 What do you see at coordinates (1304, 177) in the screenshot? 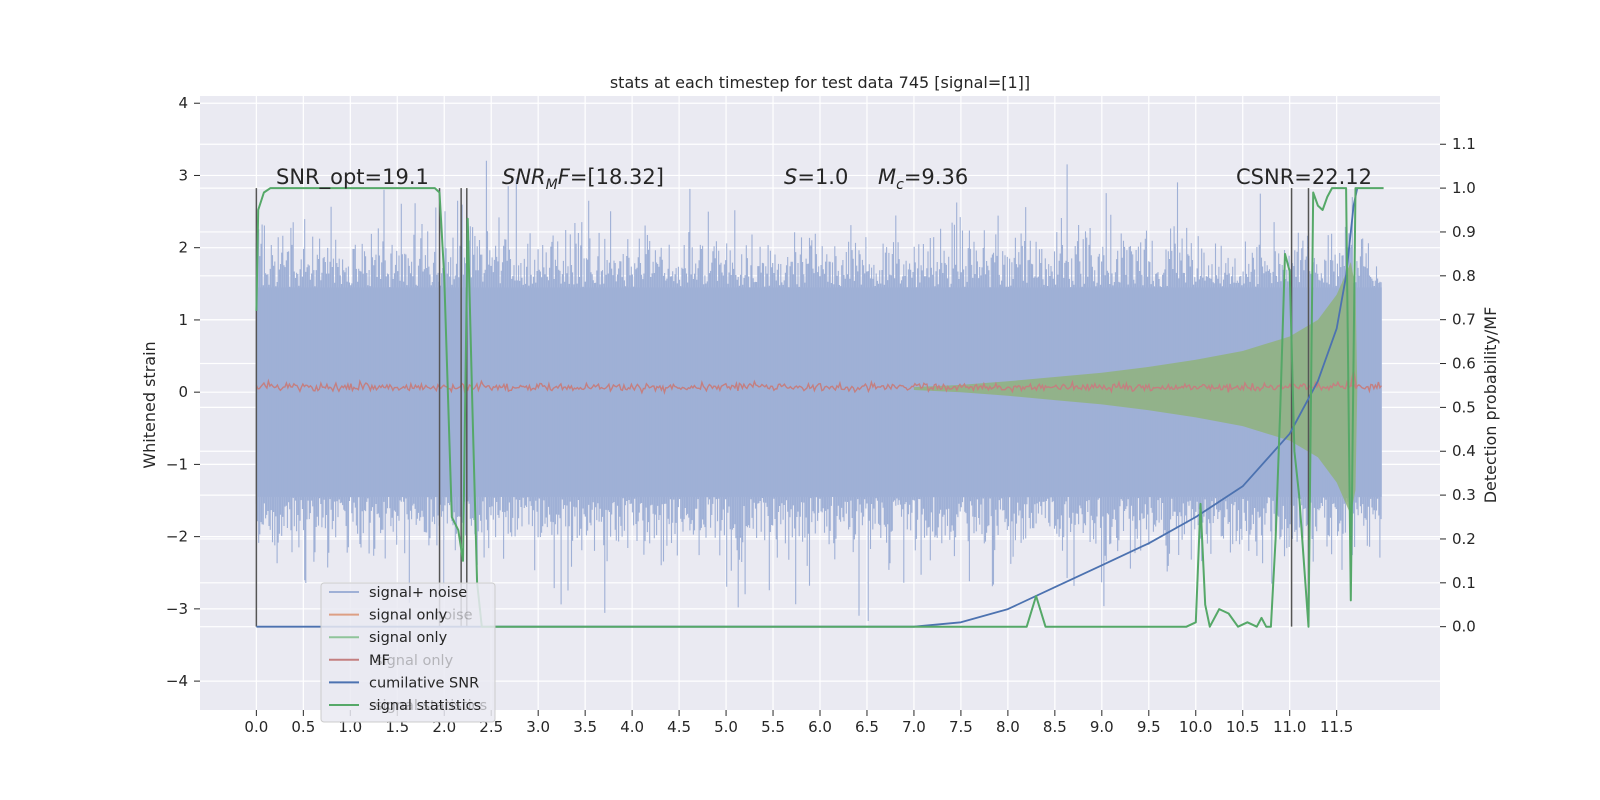
I see `annotation-csnr: CSNR=22.12` at bounding box center [1304, 177].